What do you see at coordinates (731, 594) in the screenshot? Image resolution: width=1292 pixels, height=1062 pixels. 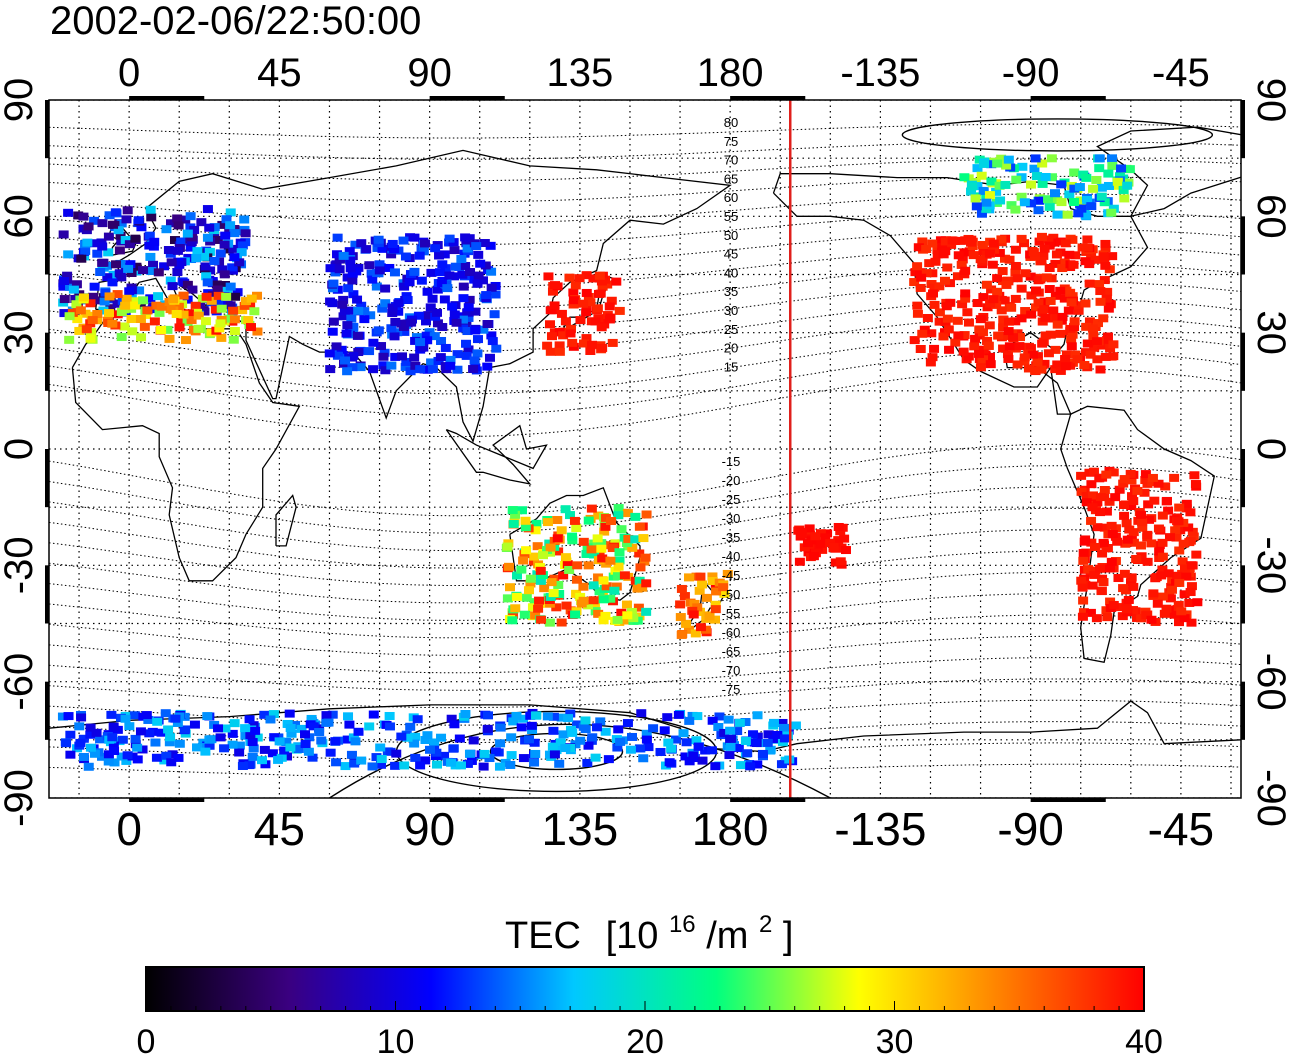 I see `magnetic-contour-label: -50` at bounding box center [731, 594].